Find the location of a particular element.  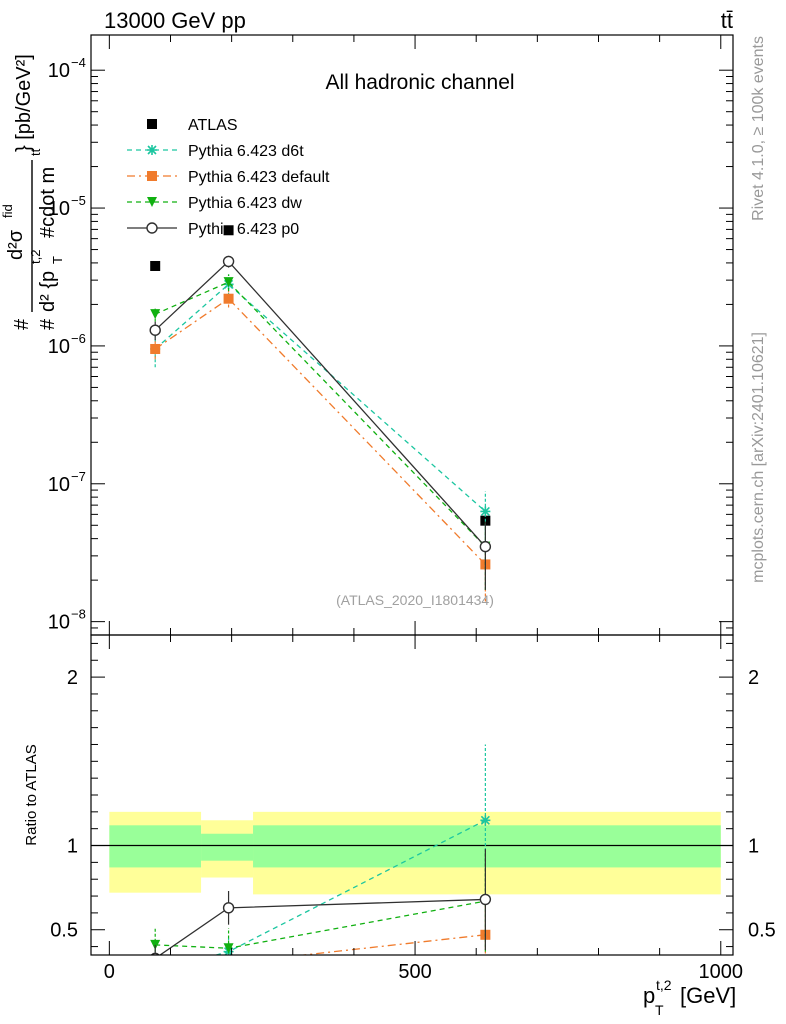

rivet-version-label: Rivet 4.1.0, ≥ 100k events is located at coordinates (758, 128).